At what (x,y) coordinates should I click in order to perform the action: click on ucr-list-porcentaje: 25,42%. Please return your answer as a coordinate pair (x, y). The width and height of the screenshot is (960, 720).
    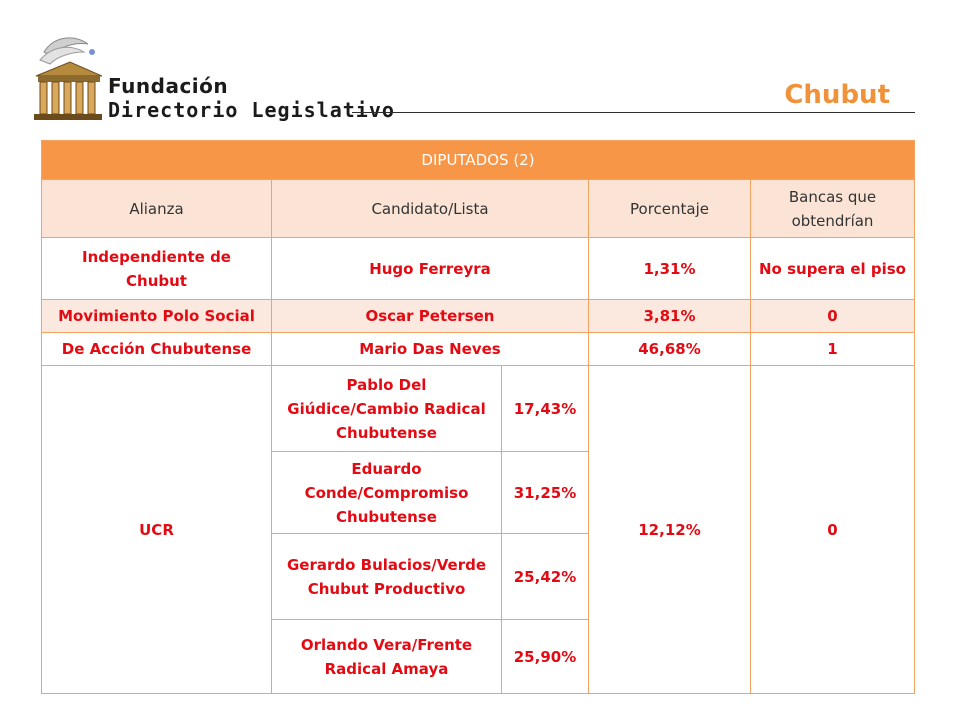
    Looking at the image, I should click on (545, 576).